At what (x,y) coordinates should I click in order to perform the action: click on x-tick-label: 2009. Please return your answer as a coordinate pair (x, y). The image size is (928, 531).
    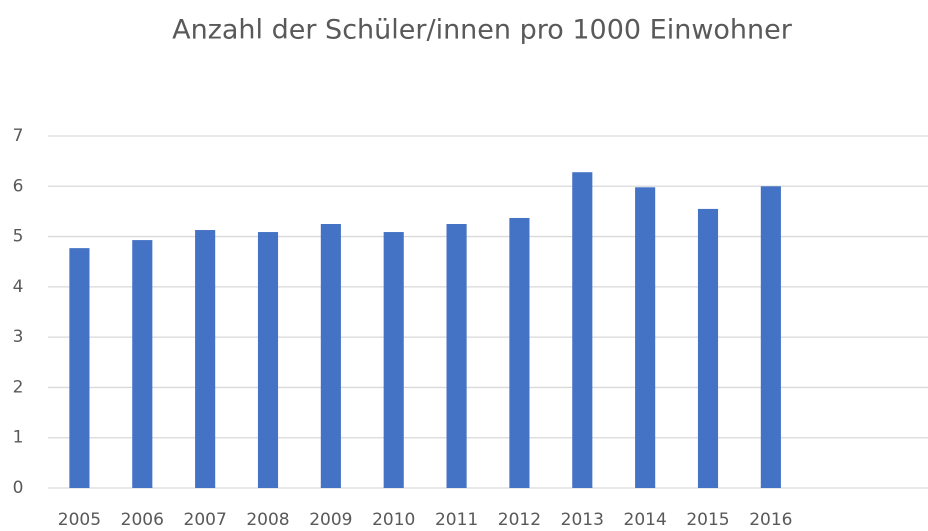
    Looking at the image, I should click on (330, 520).